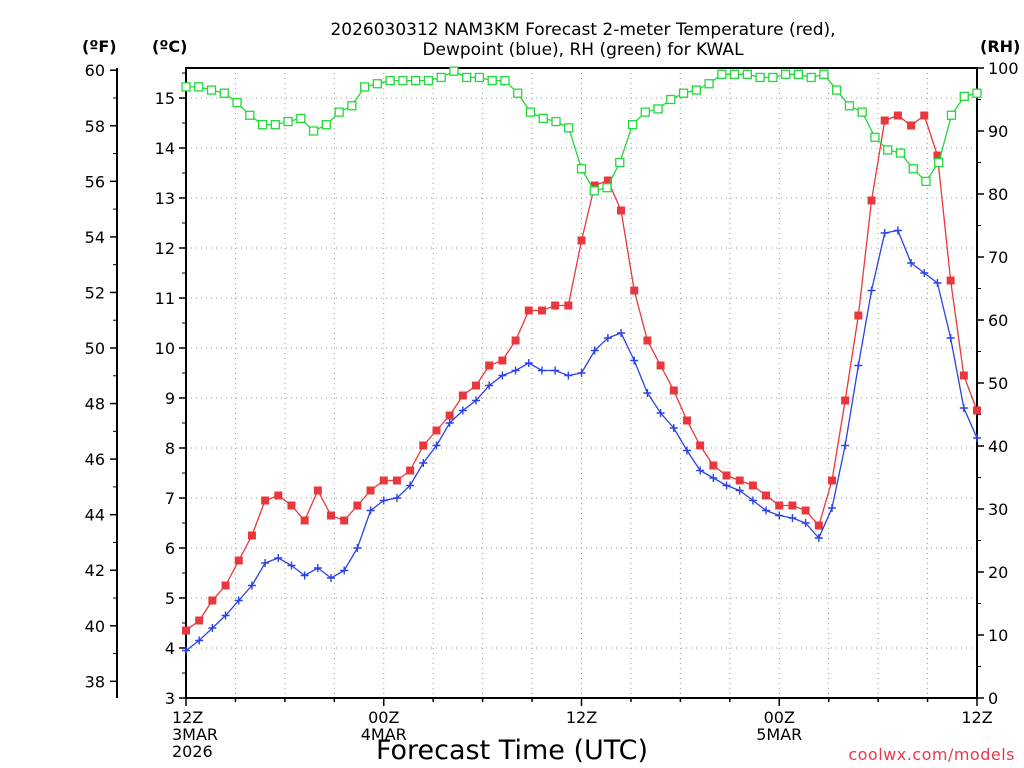 The height and width of the screenshot is (768, 1024). Describe the element at coordinates (95, 237) in the screenshot. I see `fahrenheit-tick-label: 54` at that location.